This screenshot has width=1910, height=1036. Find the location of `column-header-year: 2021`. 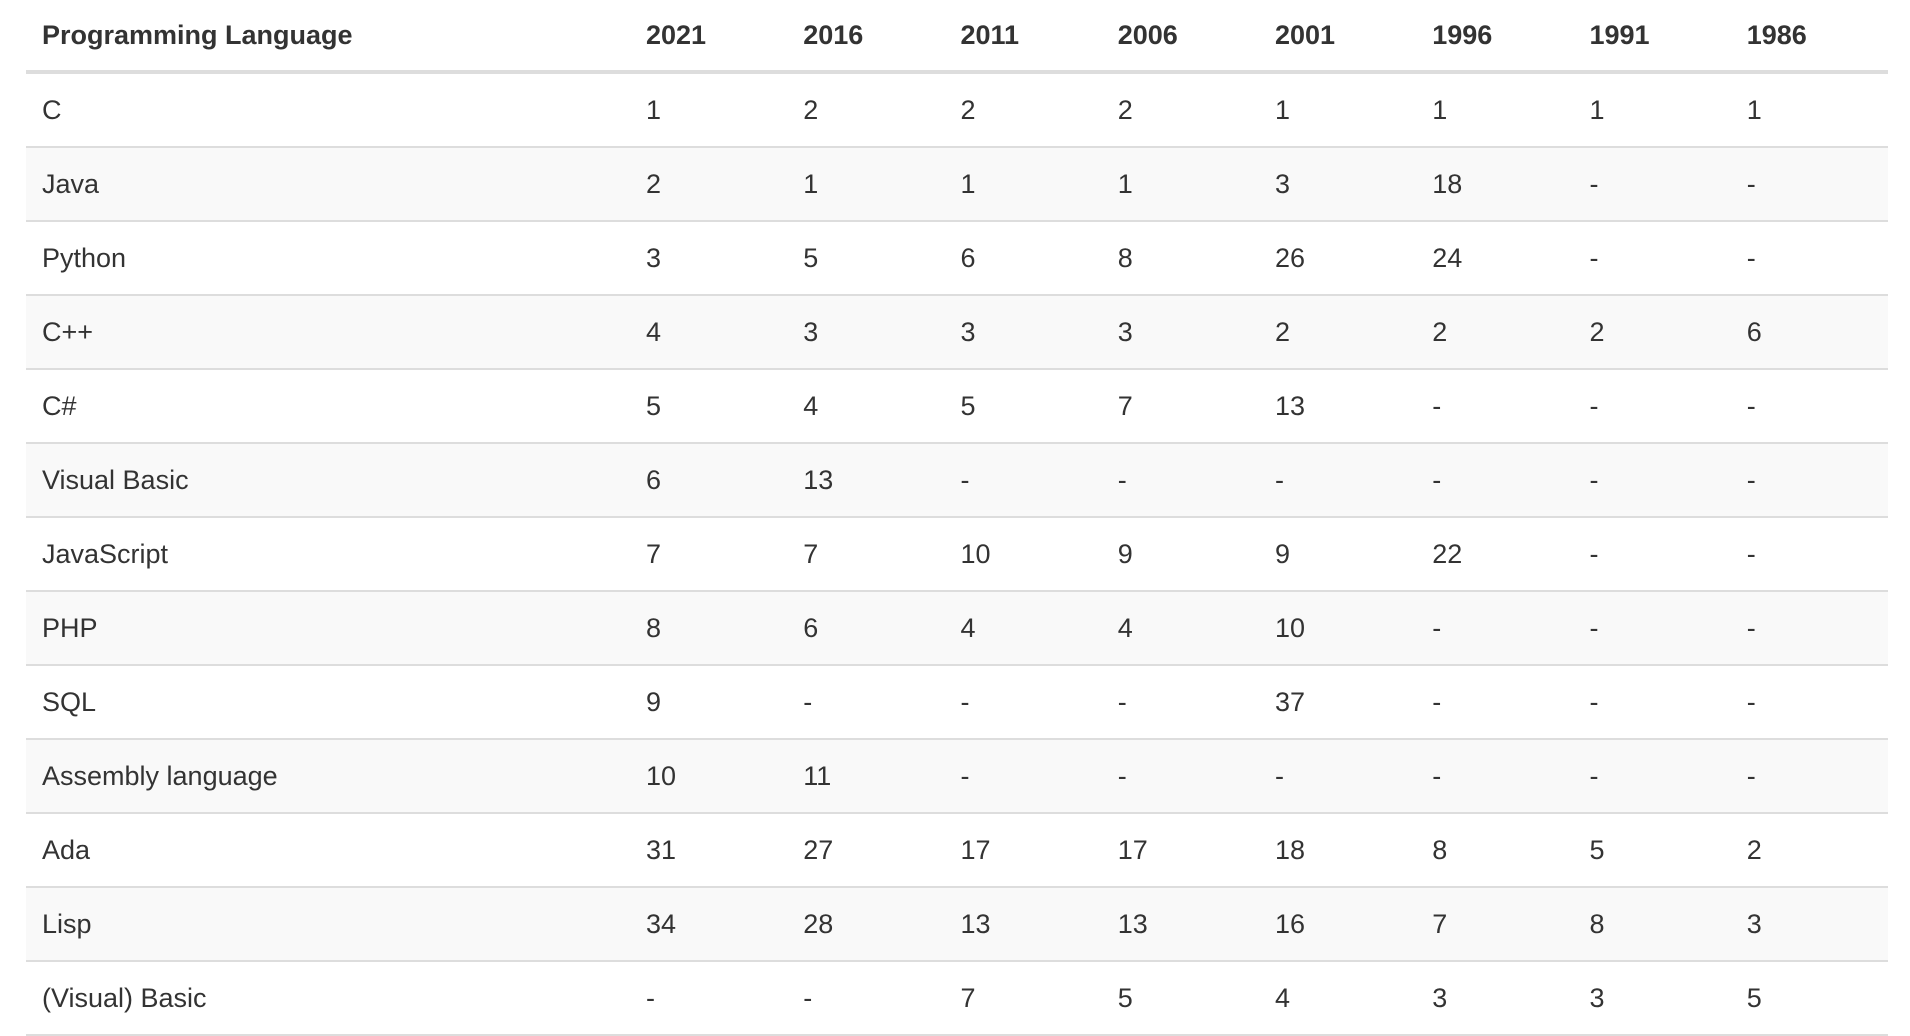

column-header-year: 2021 is located at coordinates (708, 37).